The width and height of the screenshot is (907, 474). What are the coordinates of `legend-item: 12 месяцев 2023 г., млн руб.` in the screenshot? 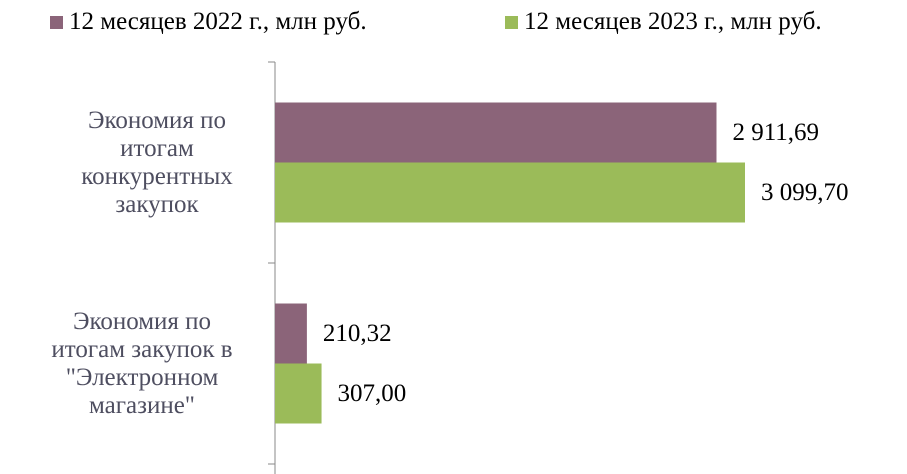 It's located at (663, 22).